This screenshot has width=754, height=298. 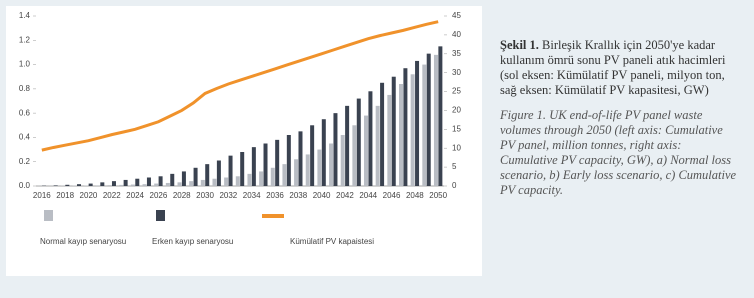 What do you see at coordinates (65, 195) in the screenshot?
I see `x-tick-label: 2018` at bounding box center [65, 195].